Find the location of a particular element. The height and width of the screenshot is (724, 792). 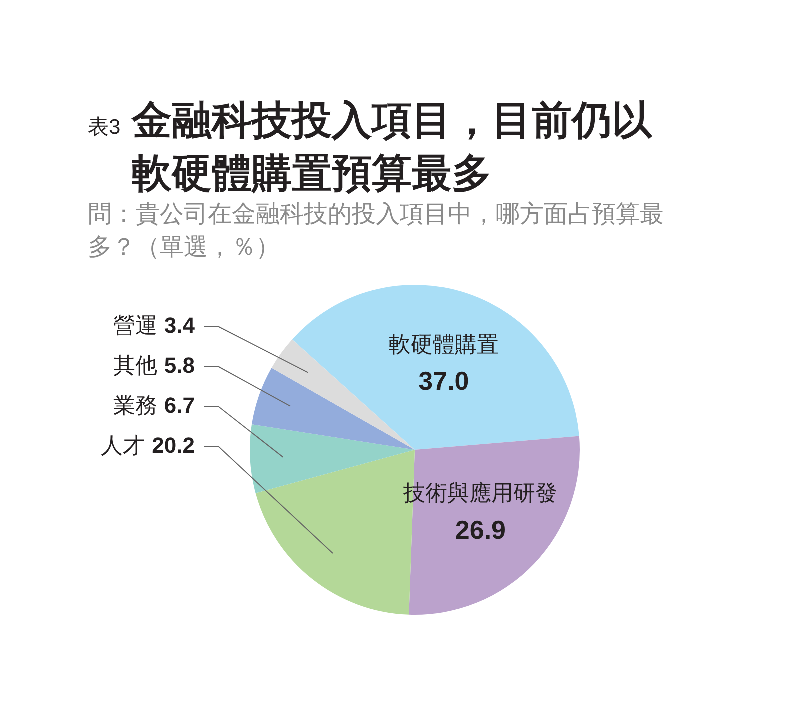

slice-label: 人才 is located at coordinates (123, 445).